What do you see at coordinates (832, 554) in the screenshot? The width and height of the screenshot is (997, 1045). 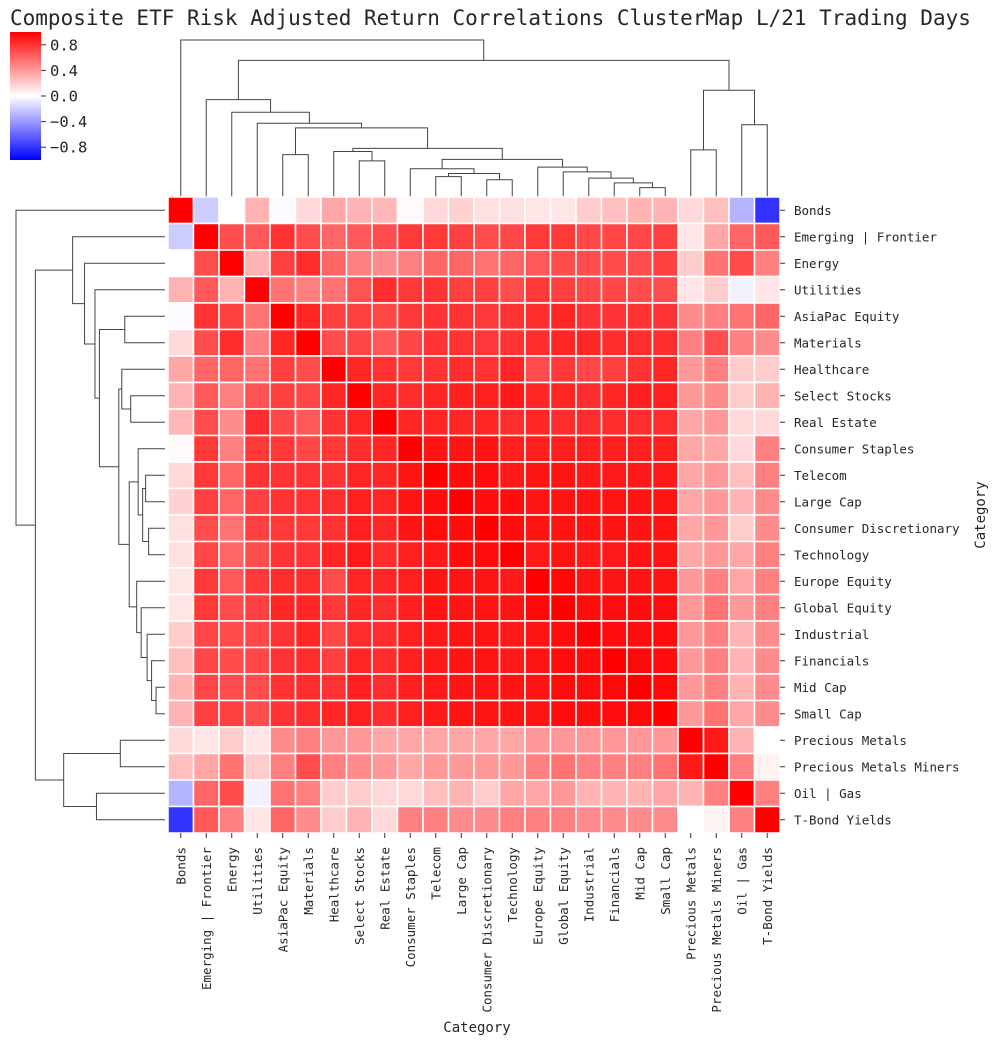 I see `row-label: Technology` at bounding box center [832, 554].